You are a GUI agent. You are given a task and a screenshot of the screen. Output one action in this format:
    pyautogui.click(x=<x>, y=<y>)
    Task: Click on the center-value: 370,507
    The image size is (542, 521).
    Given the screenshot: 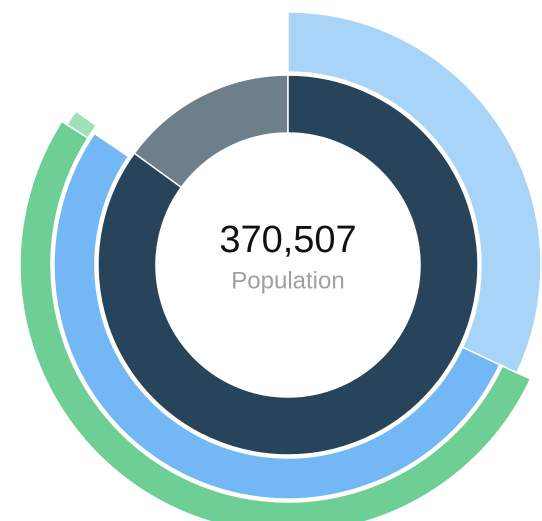 What is the action you would take?
    pyautogui.click(x=287, y=240)
    